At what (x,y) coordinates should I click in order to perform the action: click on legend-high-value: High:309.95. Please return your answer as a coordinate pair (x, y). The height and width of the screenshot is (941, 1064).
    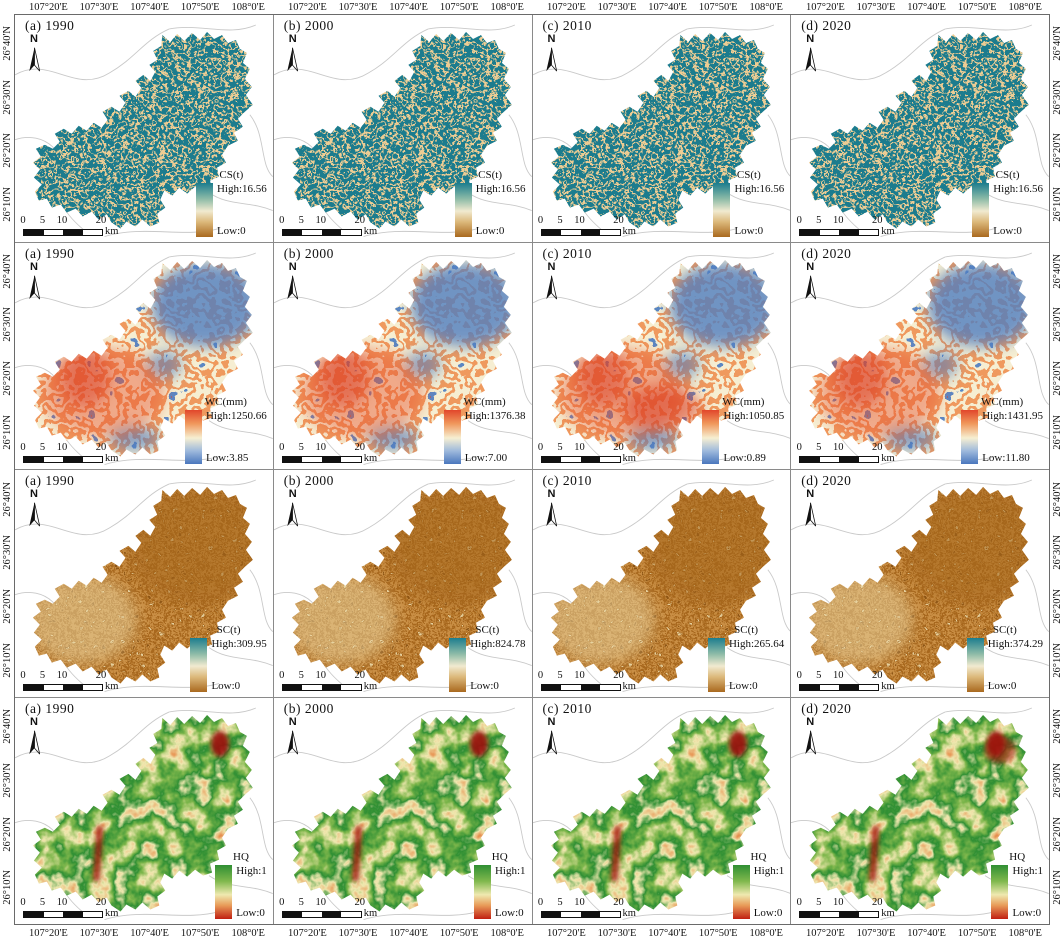
    Looking at the image, I should click on (239, 643).